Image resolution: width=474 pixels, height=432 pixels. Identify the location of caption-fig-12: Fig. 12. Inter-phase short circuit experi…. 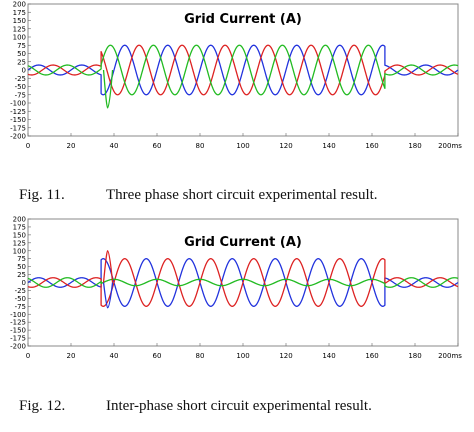
(188, 406).